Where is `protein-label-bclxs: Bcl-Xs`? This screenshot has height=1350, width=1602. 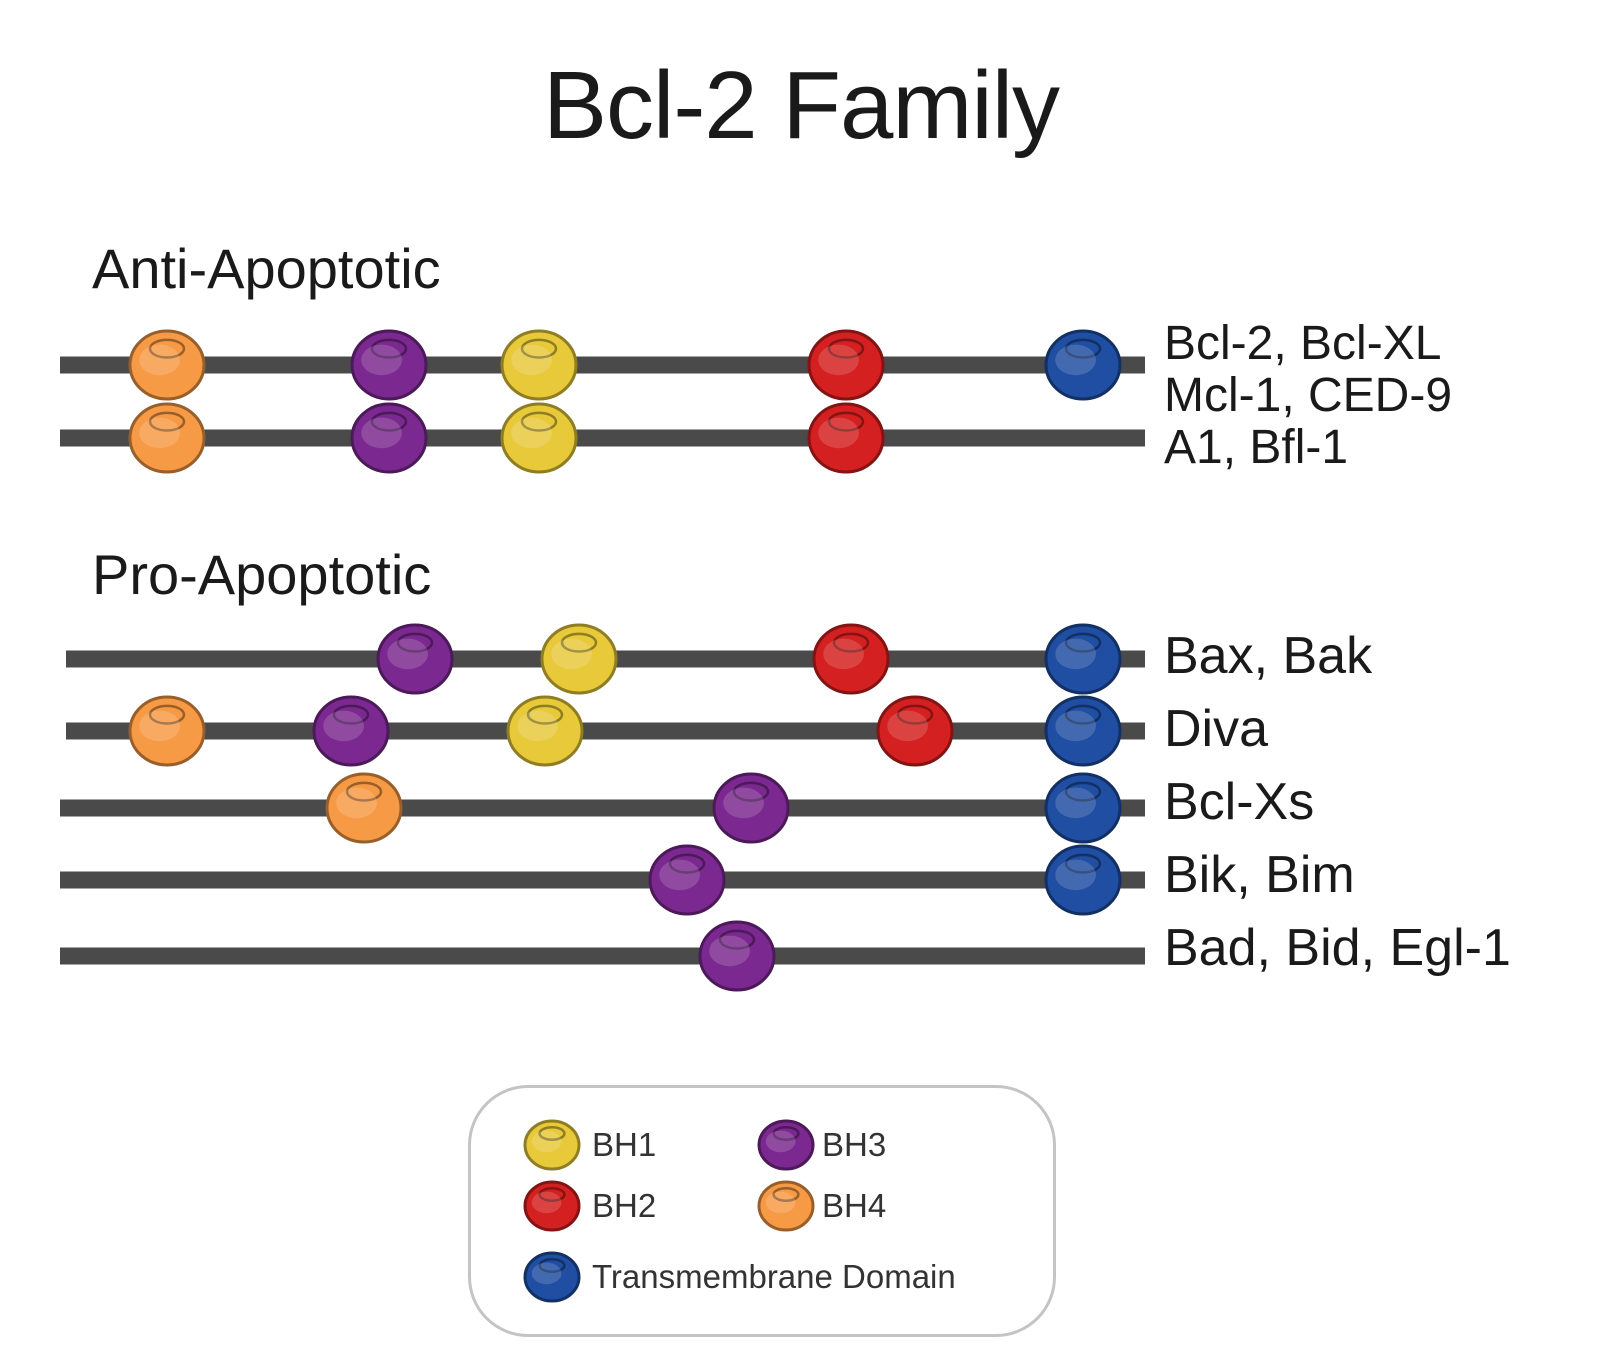 protein-label-bclxs: Bcl-Xs is located at coordinates (1239, 802).